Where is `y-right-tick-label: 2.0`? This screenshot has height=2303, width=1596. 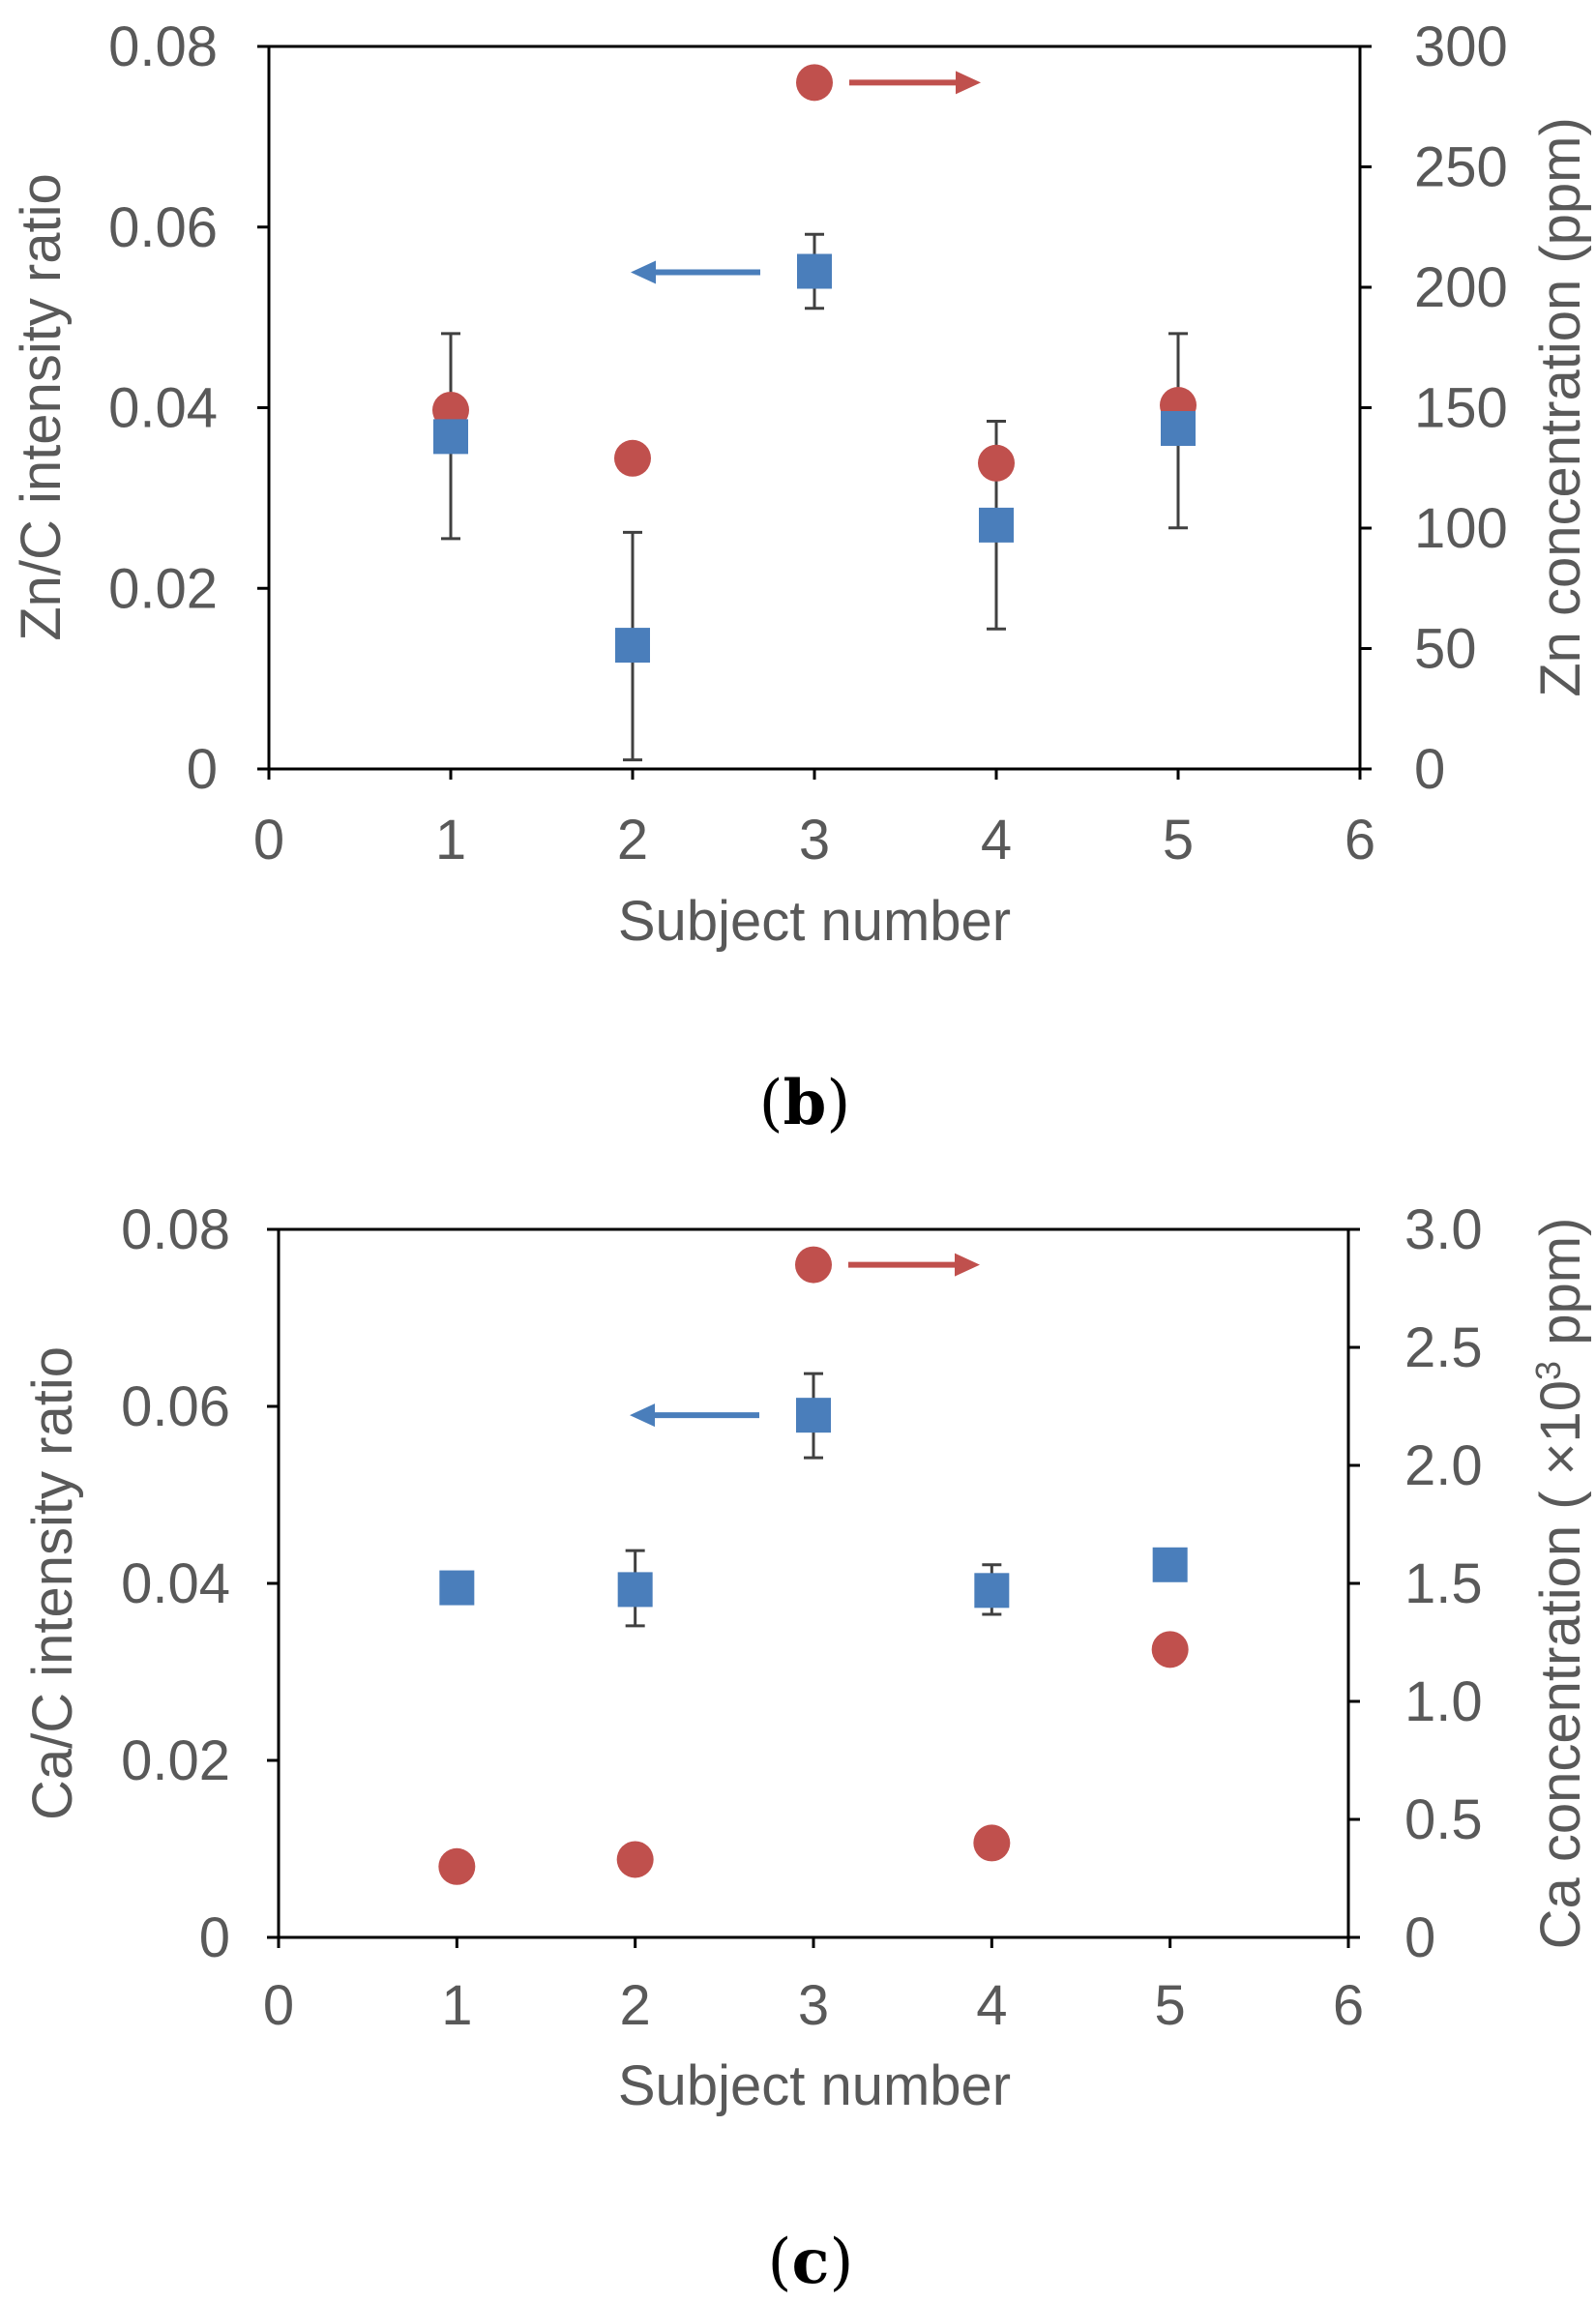
y-right-tick-label: 2.0 is located at coordinates (1443, 1465).